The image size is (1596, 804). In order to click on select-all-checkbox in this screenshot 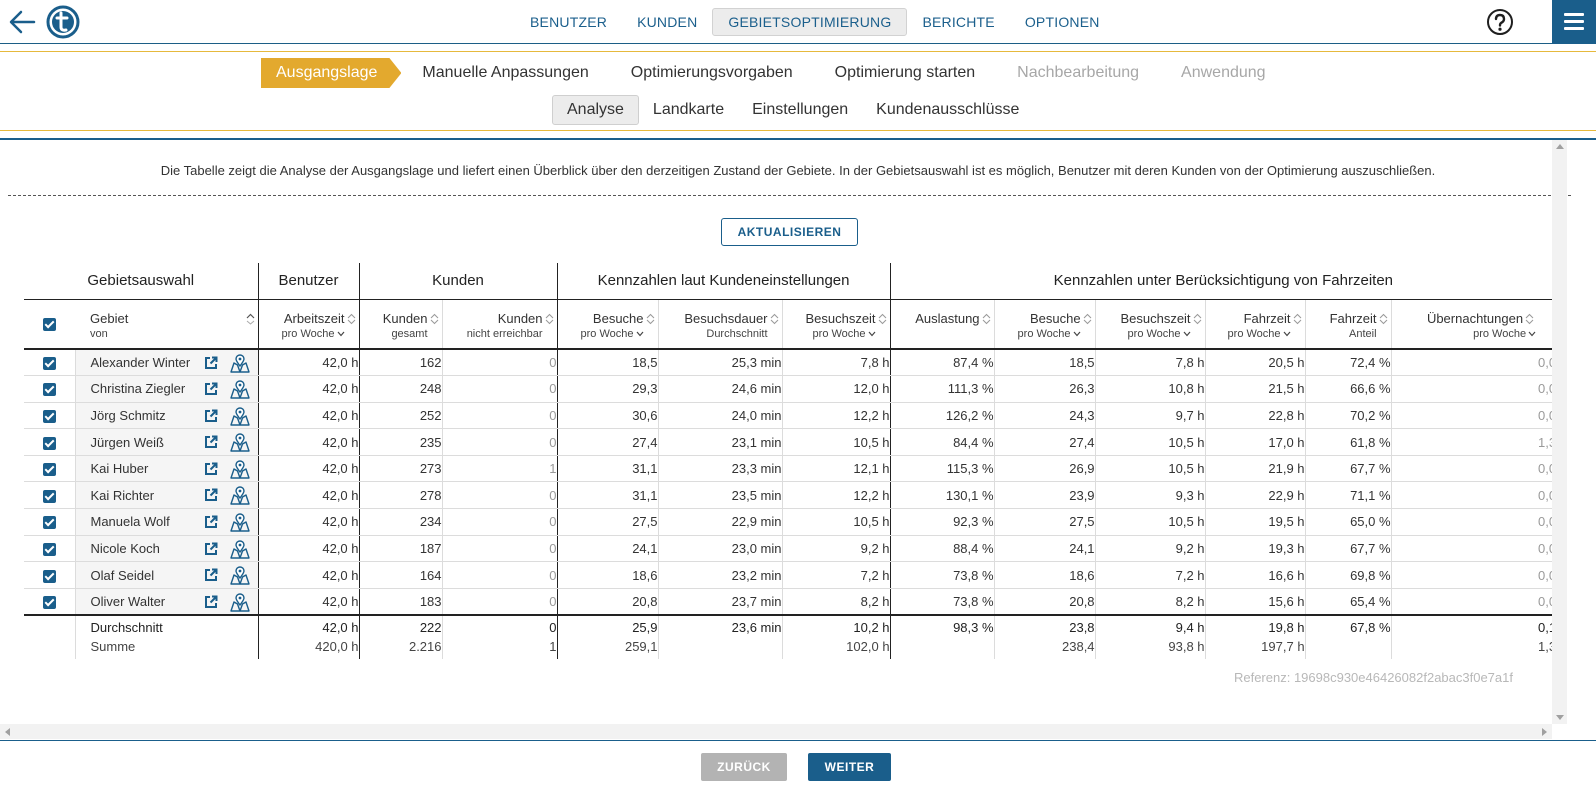, I will do `click(49, 324)`.